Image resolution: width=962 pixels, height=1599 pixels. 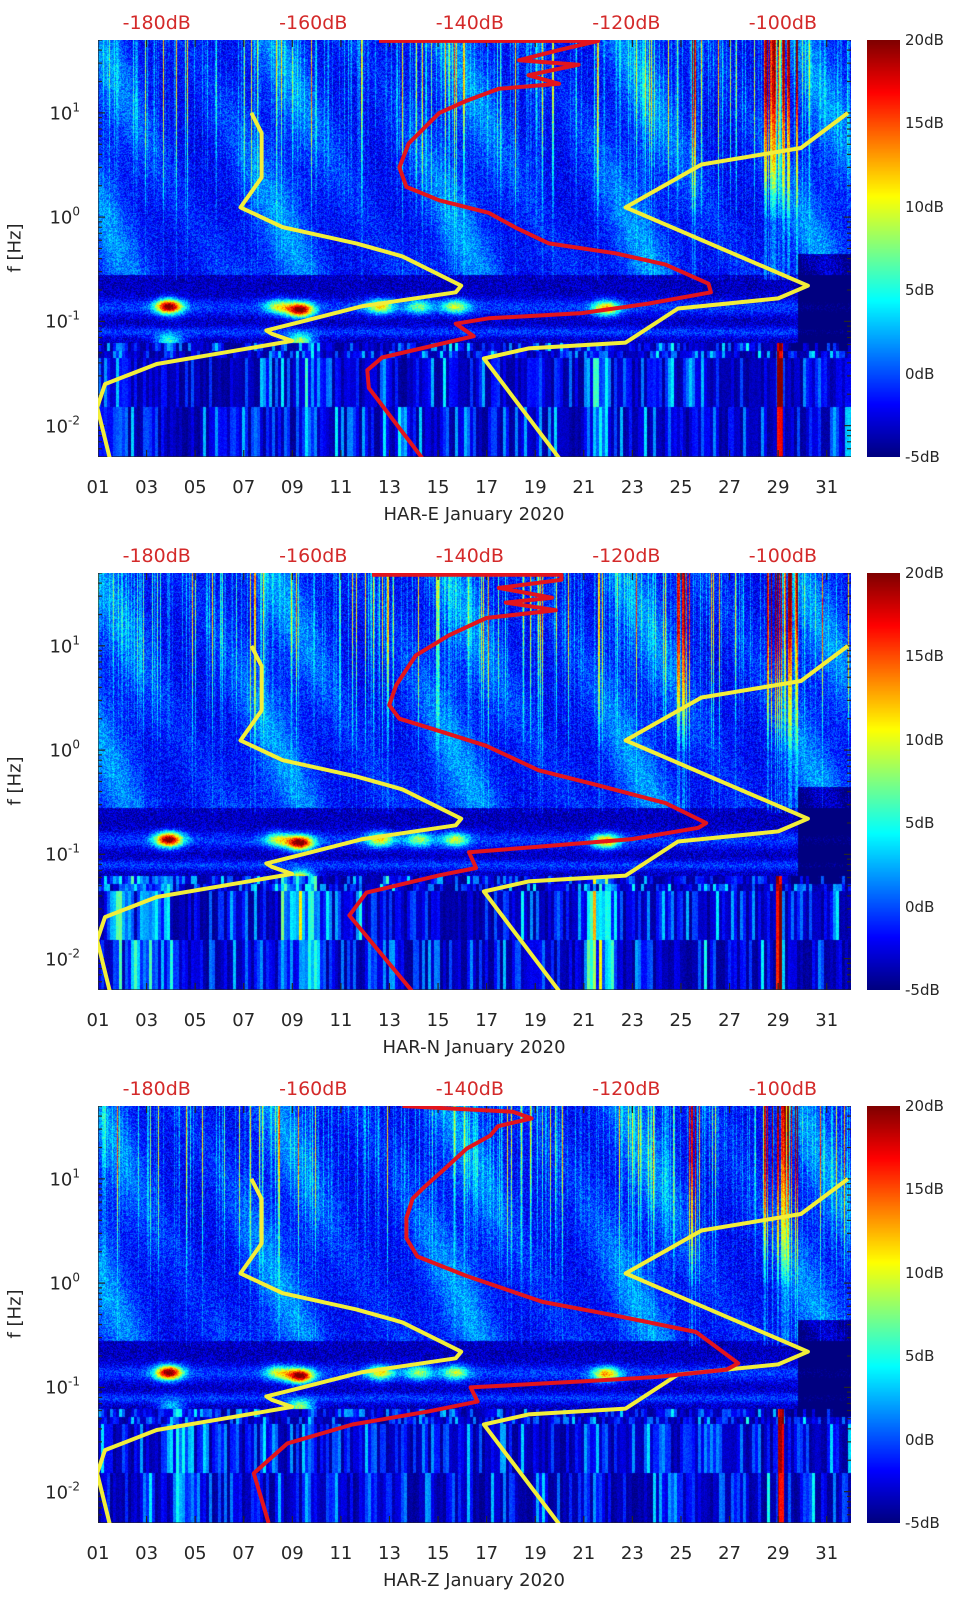 What do you see at coordinates (474, 1580) in the screenshot?
I see `x-axis-label: HAR-Z January 2020` at bounding box center [474, 1580].